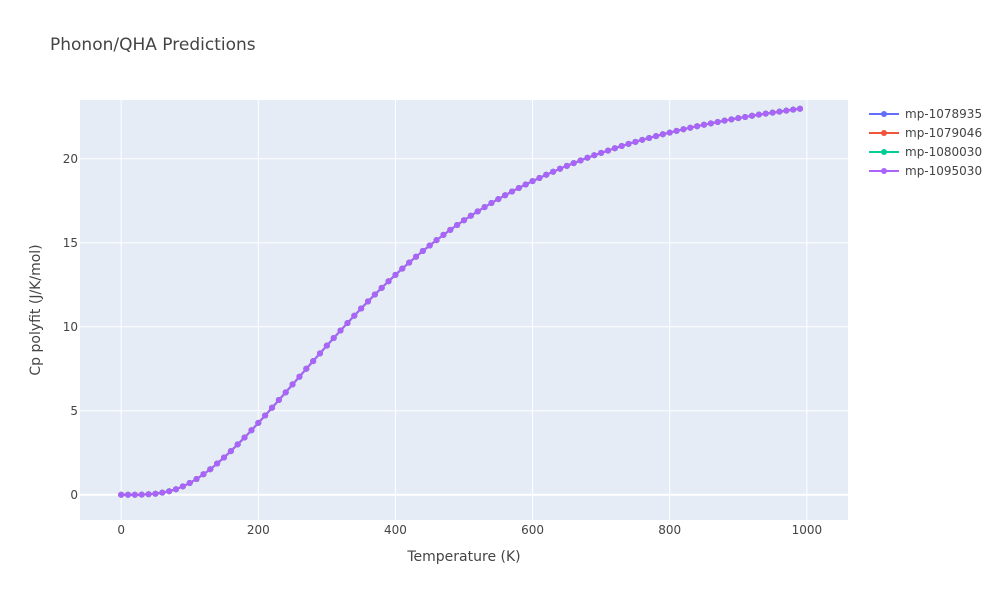 This screenshot has width=1000, height=600. I want to click on x-tick-label: 800, so click(669, 530).